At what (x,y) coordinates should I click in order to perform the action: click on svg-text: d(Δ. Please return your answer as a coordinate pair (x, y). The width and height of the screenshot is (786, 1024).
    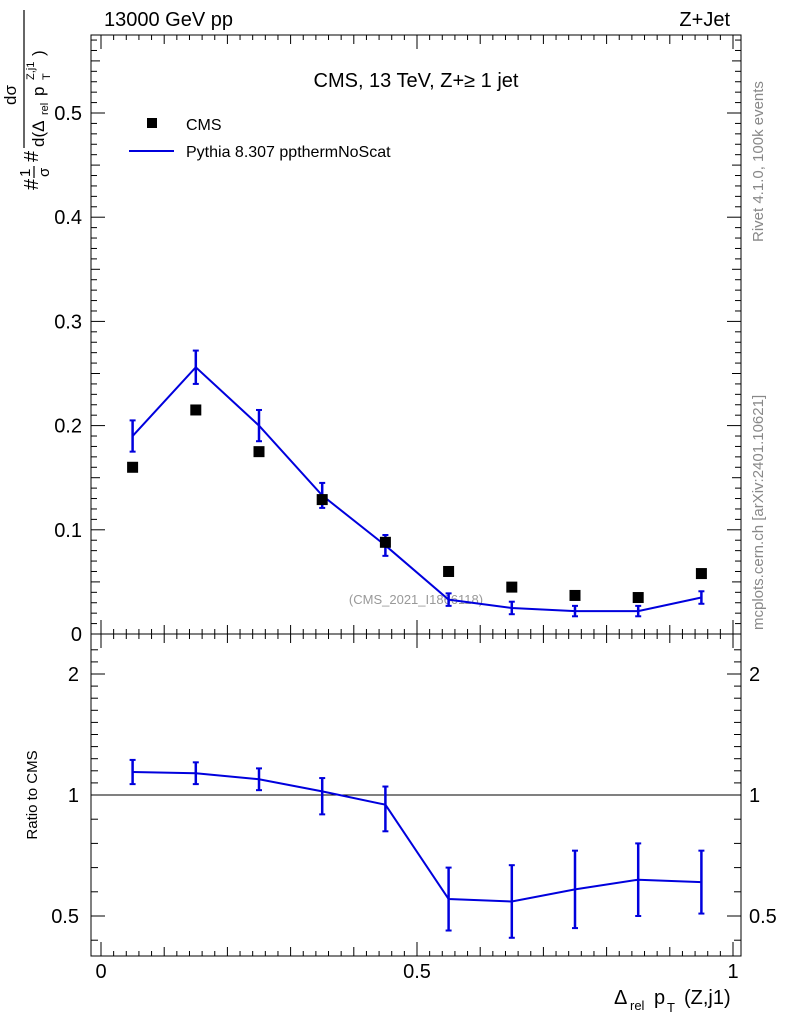
    Looking at the image, I should click on (38, 134).